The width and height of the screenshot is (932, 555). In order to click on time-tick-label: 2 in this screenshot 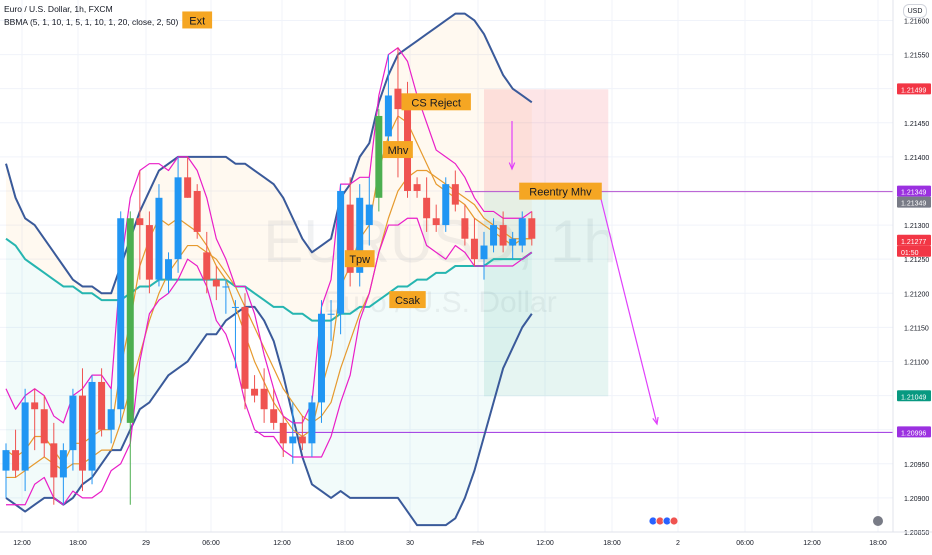, I will do `click(678, 543)`.